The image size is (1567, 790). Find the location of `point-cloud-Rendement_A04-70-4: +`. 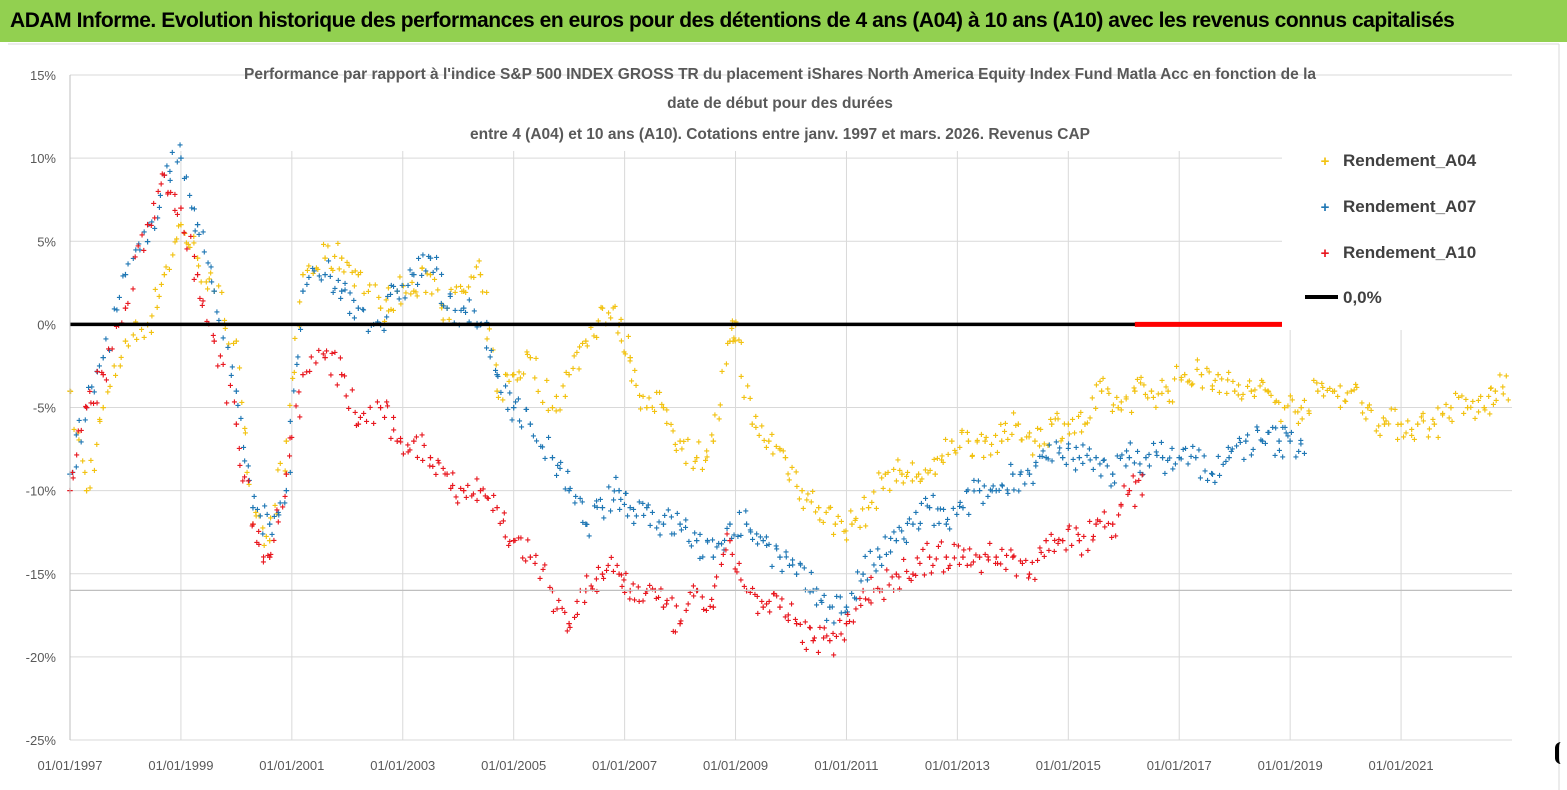

point-cloud-Rendement_A04-70-4: + is located at coordinates (1262, 381).